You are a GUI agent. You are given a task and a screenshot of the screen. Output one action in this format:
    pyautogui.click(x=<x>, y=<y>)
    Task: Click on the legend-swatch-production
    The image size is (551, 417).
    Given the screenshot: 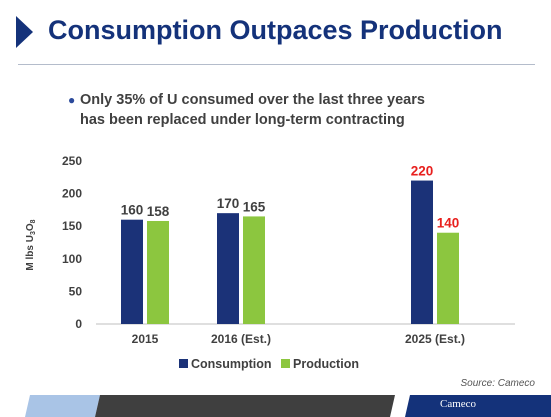 What is the action you would take?
    pyautogui.click(x=285, y=363)
    